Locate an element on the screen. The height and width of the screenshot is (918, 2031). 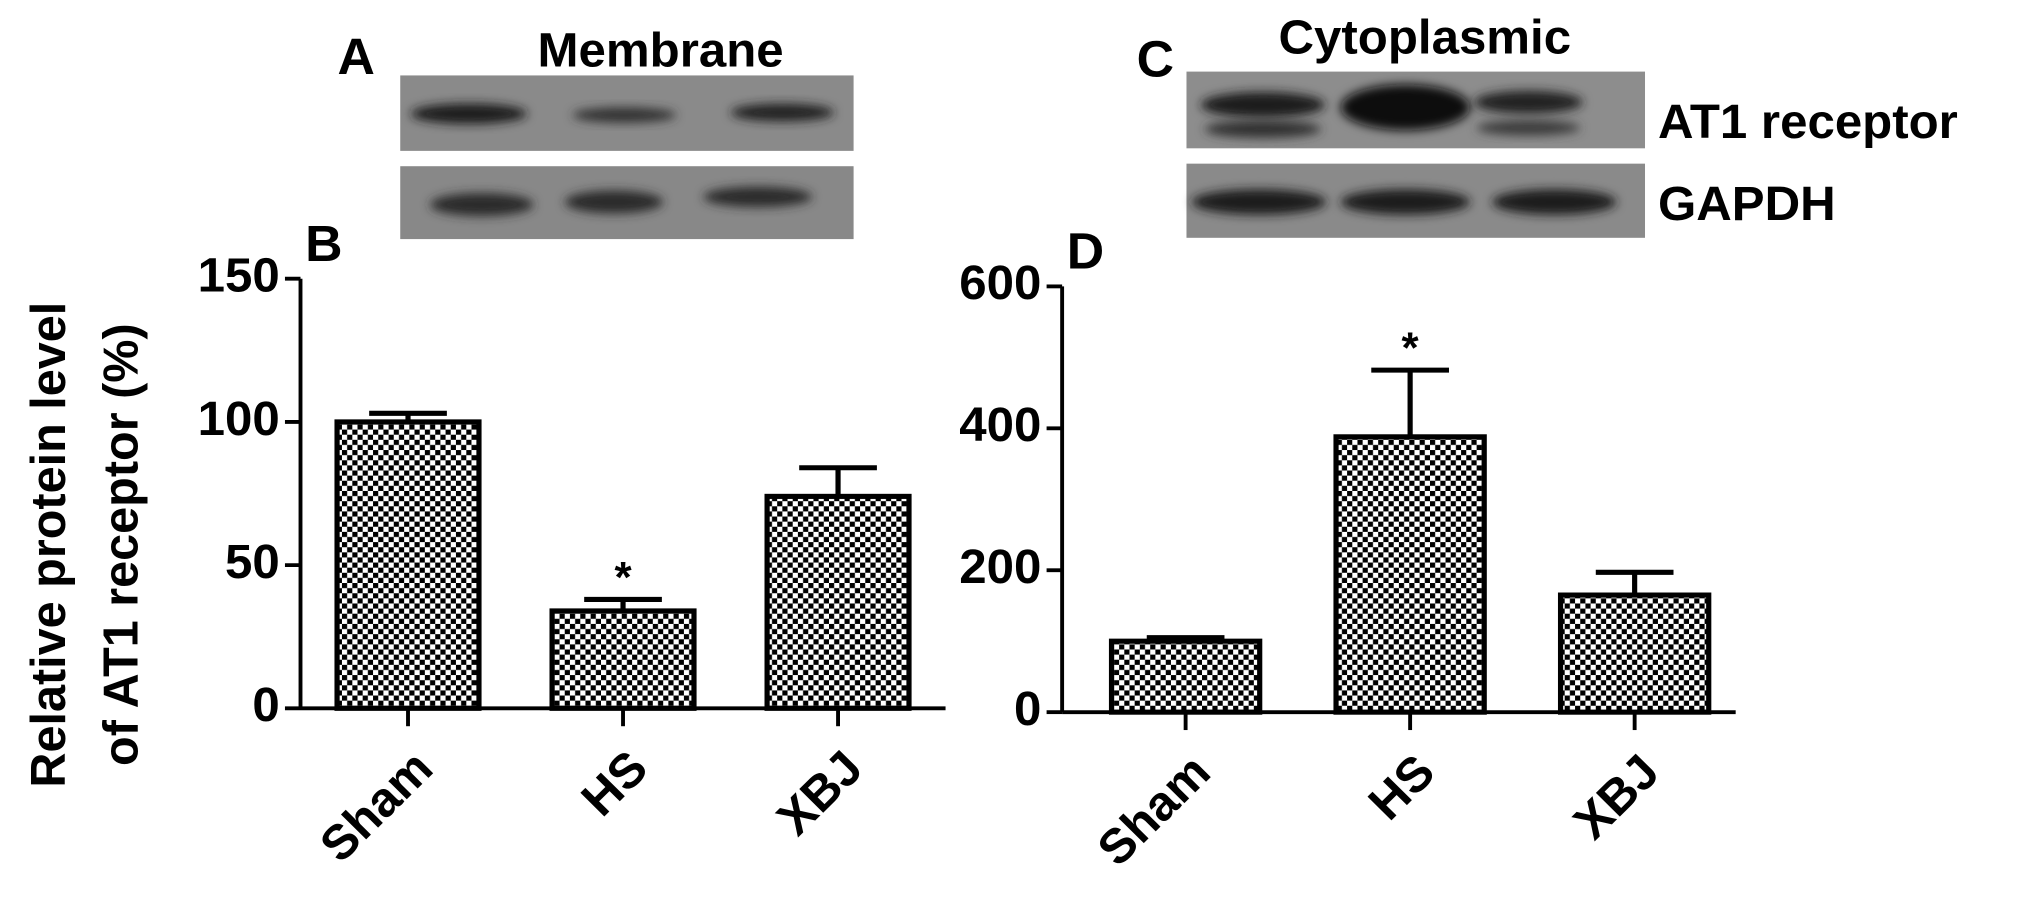
y-tick-label: 50 is located at coordinates (252, 562).